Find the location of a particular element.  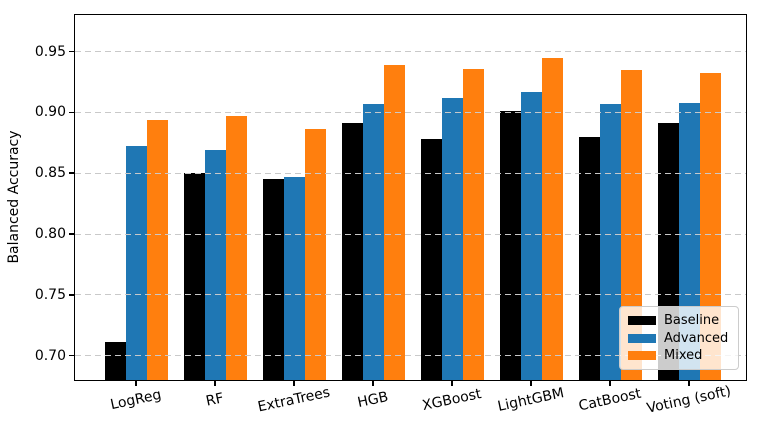

x-tick-label-rf: RF is located at coordinates (215, 400).